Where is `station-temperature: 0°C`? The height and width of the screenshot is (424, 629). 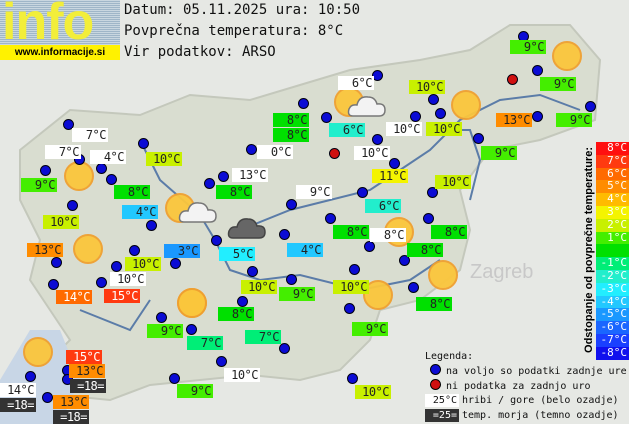
station-temperature: 0°C is located at coordinates (275, 152).